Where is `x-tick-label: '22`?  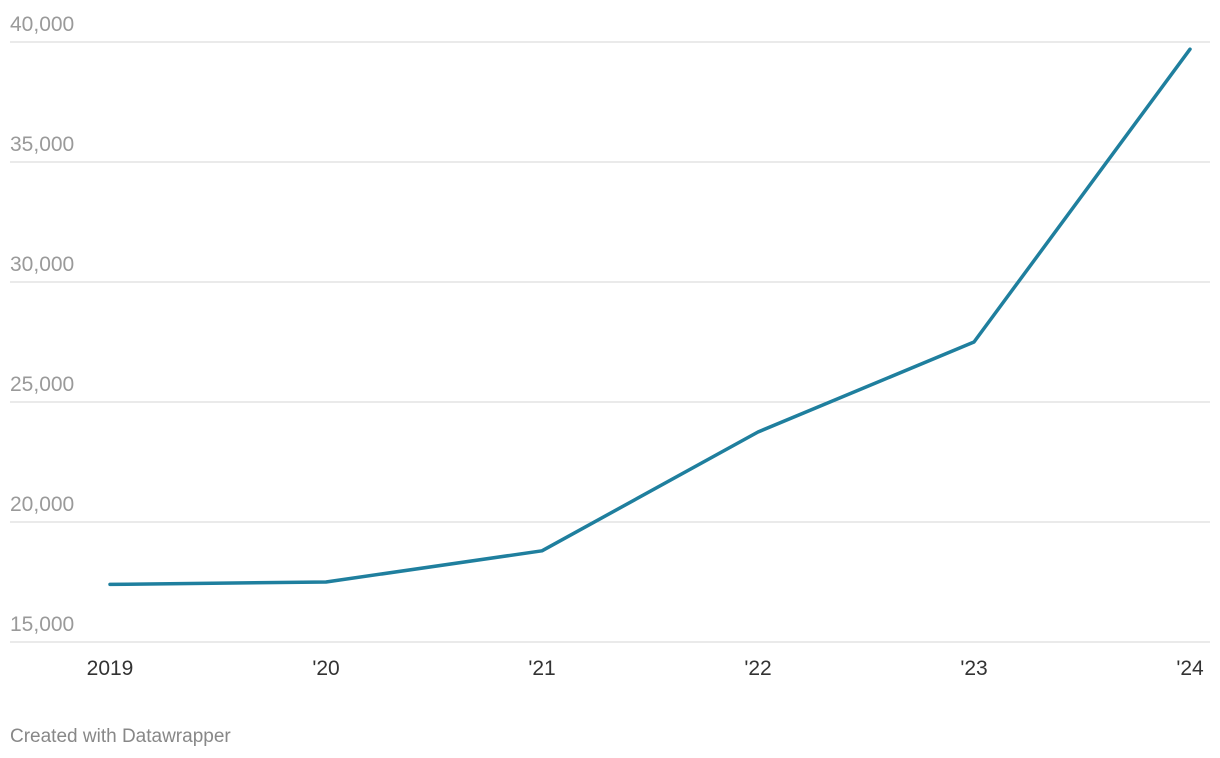
x-tick-label: '22 is located at coordinates (757, 668).